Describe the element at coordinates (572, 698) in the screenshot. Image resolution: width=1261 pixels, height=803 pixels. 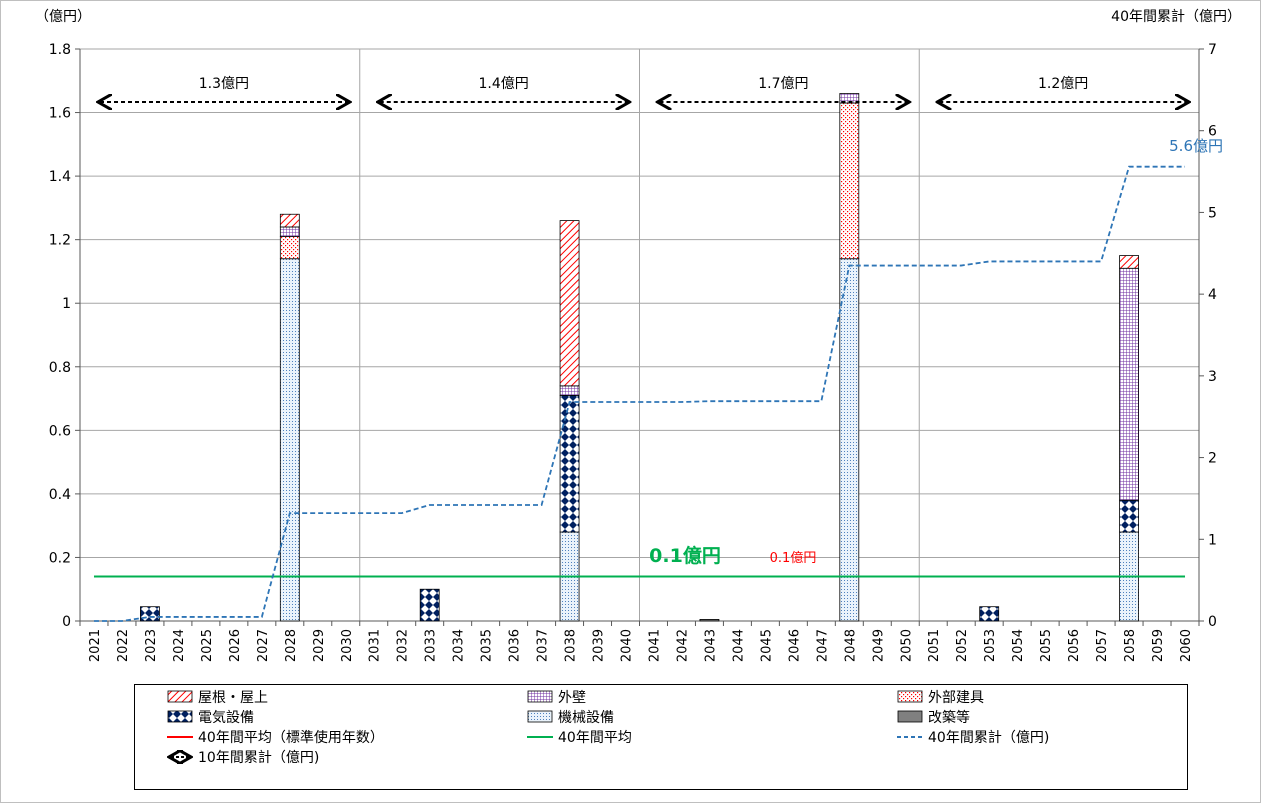
I see `legend-label: 外壁` at that location.